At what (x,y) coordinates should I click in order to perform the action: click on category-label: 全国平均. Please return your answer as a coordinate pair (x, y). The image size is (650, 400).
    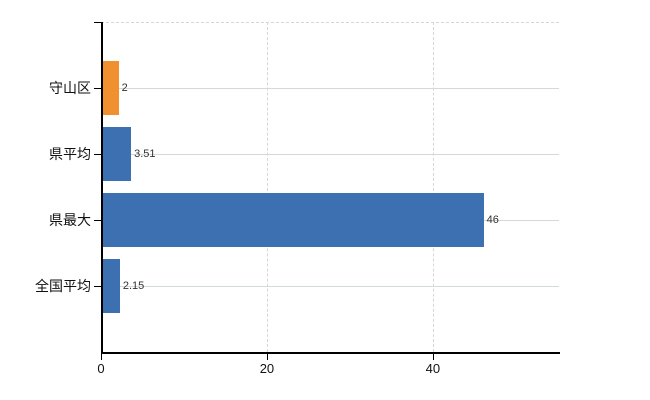
    Looking at the image, I should click on (63, 286).